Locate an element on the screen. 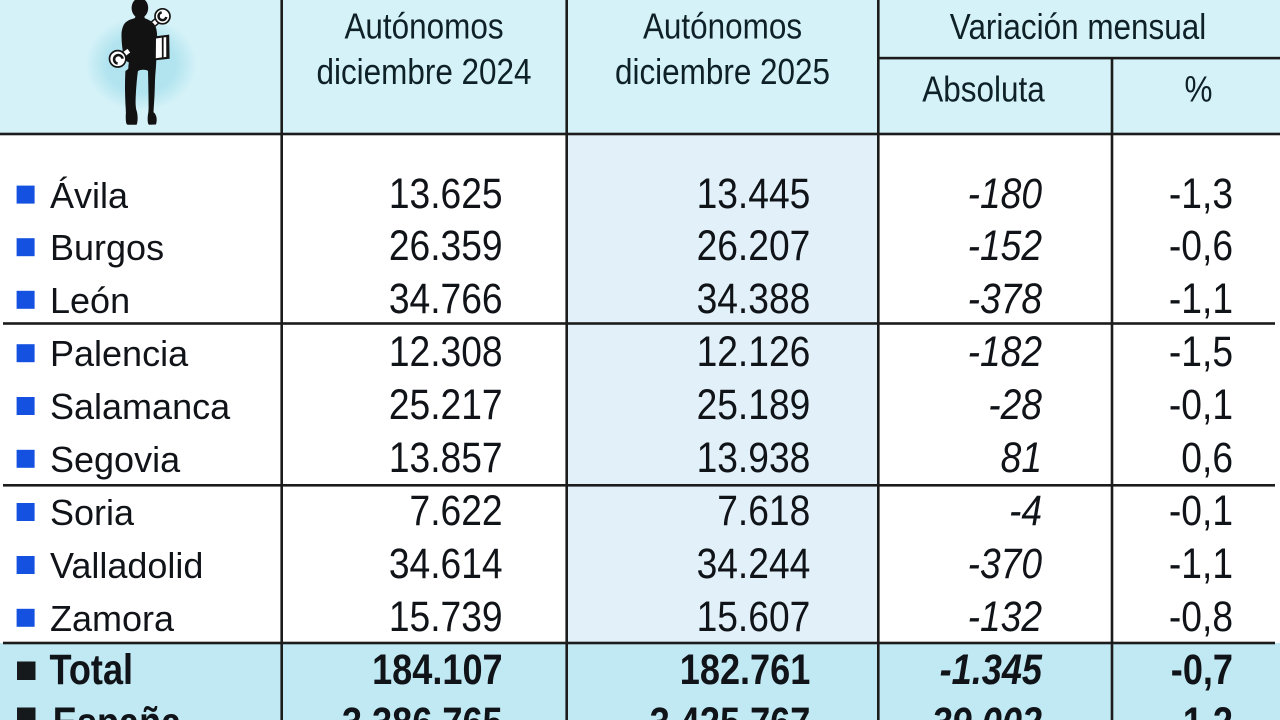 This screenshot has width=1280, height=720. svg-text: 15.739 is located at coordinates (446, 616).